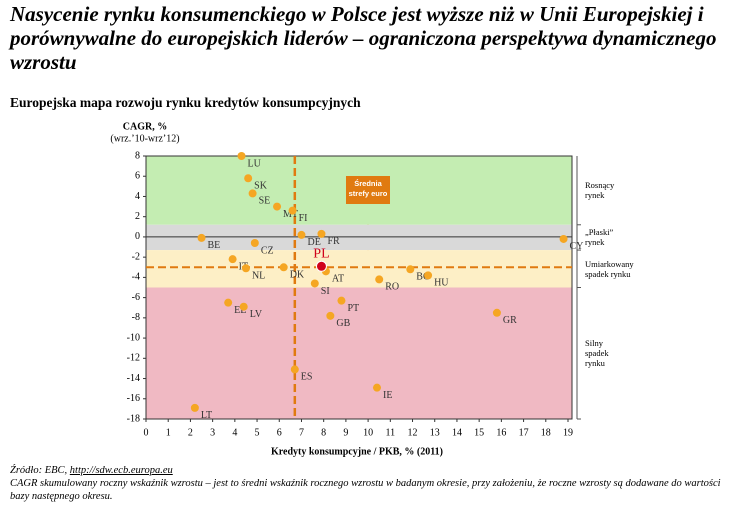  Describe the element at coordinates (353, 308) in the screenshot. I see `point-label: PT` at that location.